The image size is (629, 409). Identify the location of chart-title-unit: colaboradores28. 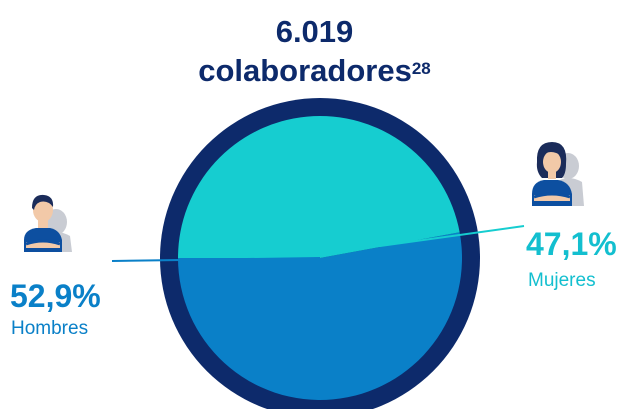
(314, 71).